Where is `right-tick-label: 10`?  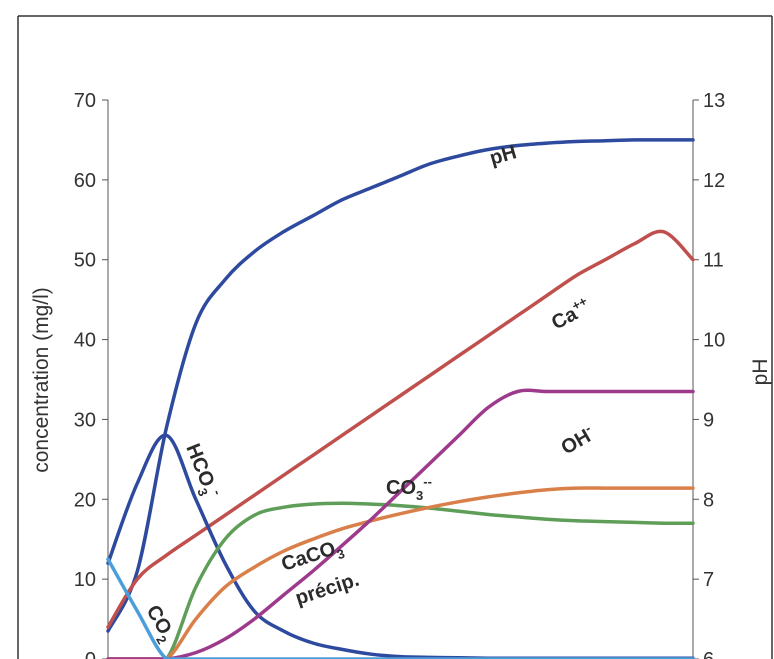
right-tick-label: 10 is located at coordinates (714, 341).